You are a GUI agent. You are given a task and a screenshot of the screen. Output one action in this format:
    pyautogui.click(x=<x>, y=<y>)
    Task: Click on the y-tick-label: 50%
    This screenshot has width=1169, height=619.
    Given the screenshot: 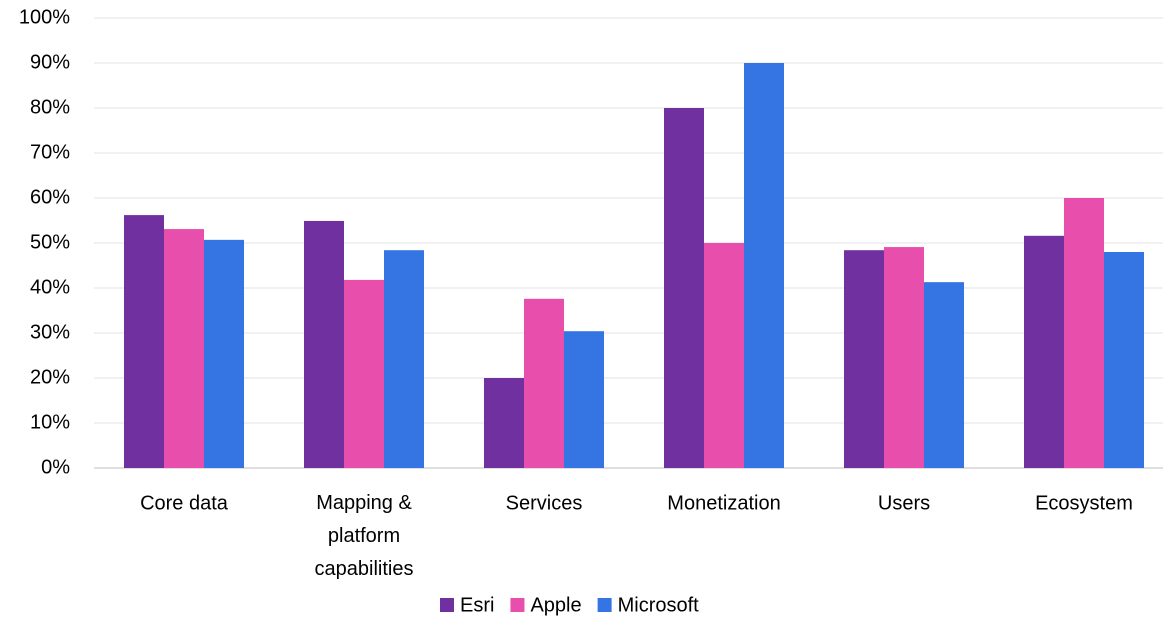 What is the action you would take?
    pyautogui.click(x=50, y=242)
    